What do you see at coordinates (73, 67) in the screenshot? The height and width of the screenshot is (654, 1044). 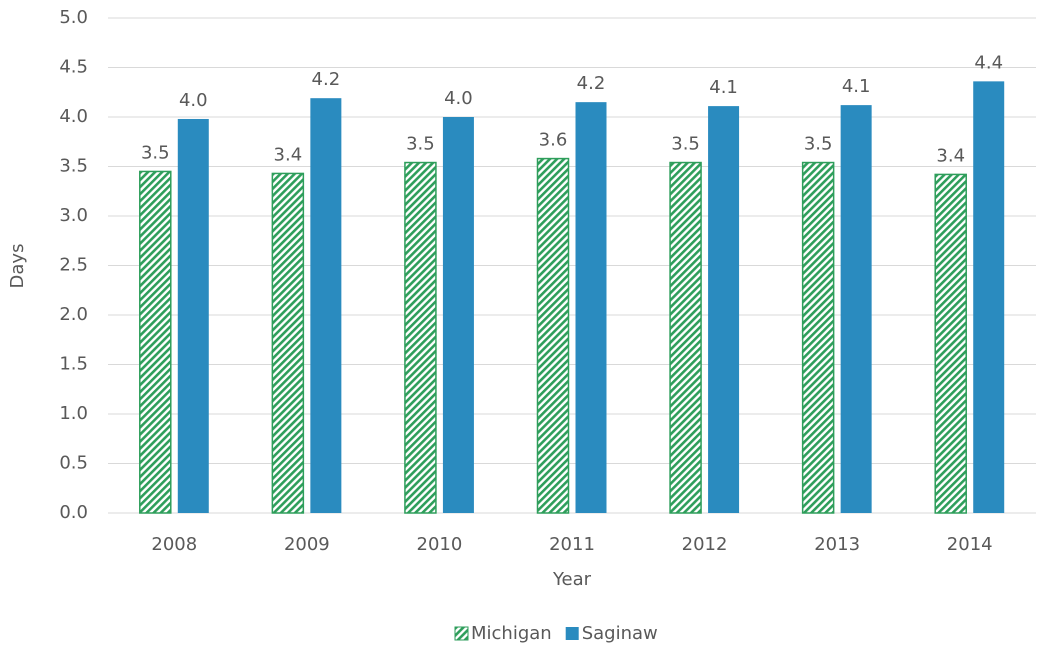 I see `y-tick-label: 4.5` at bounding box center [73, 67].